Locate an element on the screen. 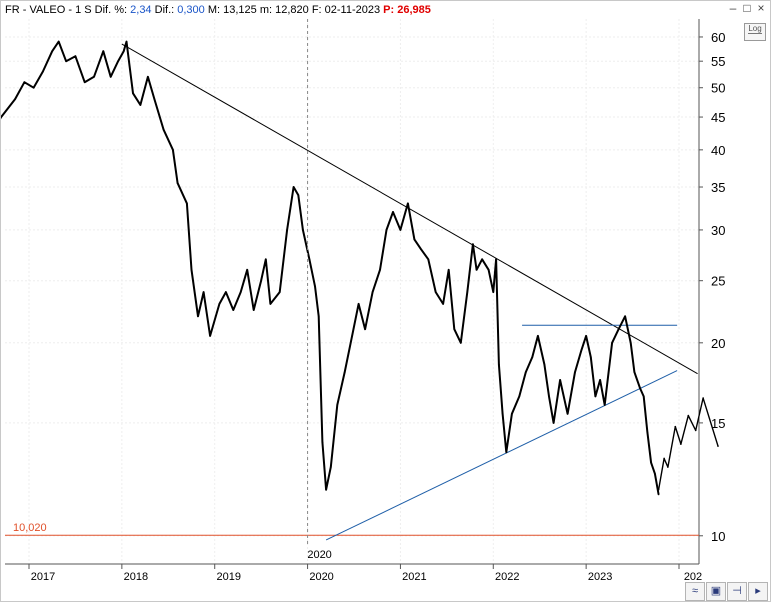 This screenshot has height=602, width=771. close-button: × is located at coordinates (761, 8).